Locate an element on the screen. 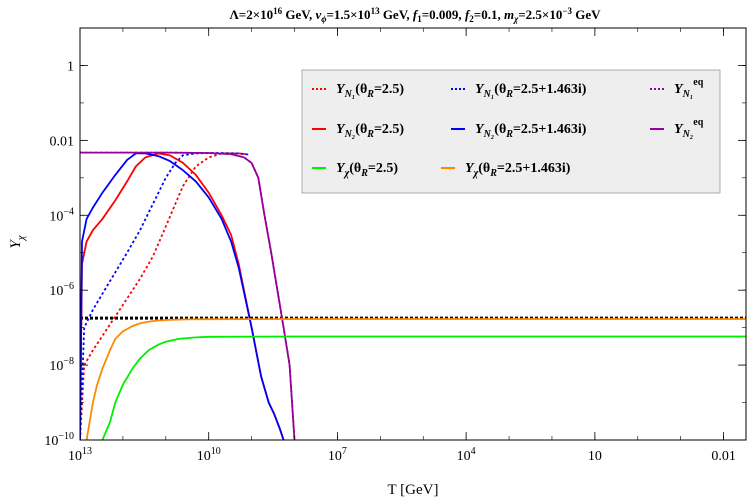 The image size is (750, 499). y-axis-label: Yχ is located at coordinates (17, 241).